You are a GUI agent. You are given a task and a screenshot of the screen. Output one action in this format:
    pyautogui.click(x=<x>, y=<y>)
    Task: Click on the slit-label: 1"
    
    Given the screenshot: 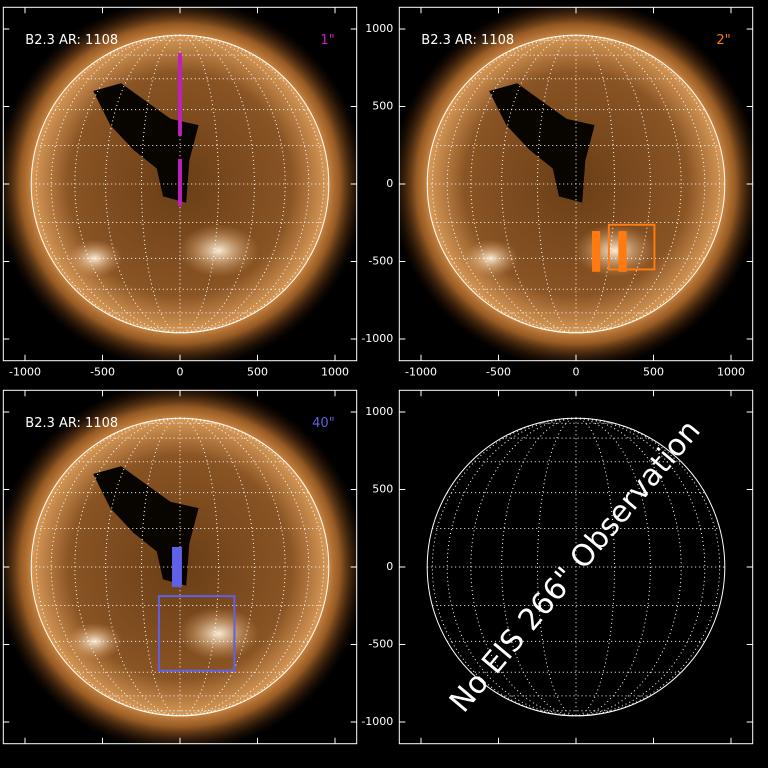 What is the action you would take?
    pyautogui.click(x=327, y=40)
    